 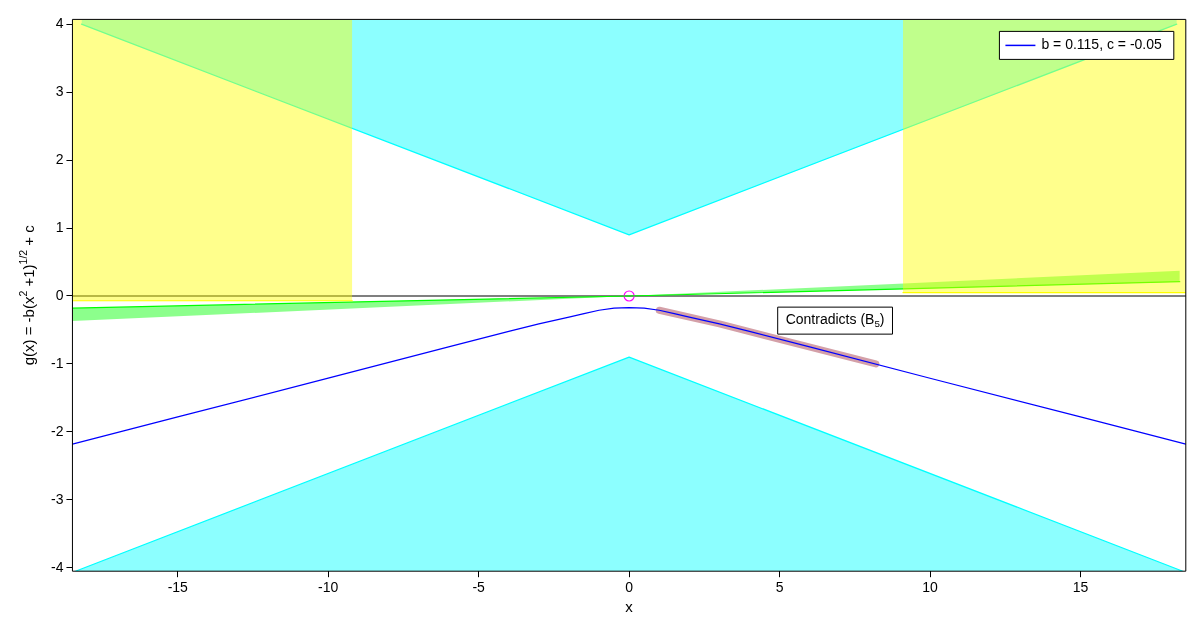 I want to click on y-tick-label: -3, so click(x=57, y=498).